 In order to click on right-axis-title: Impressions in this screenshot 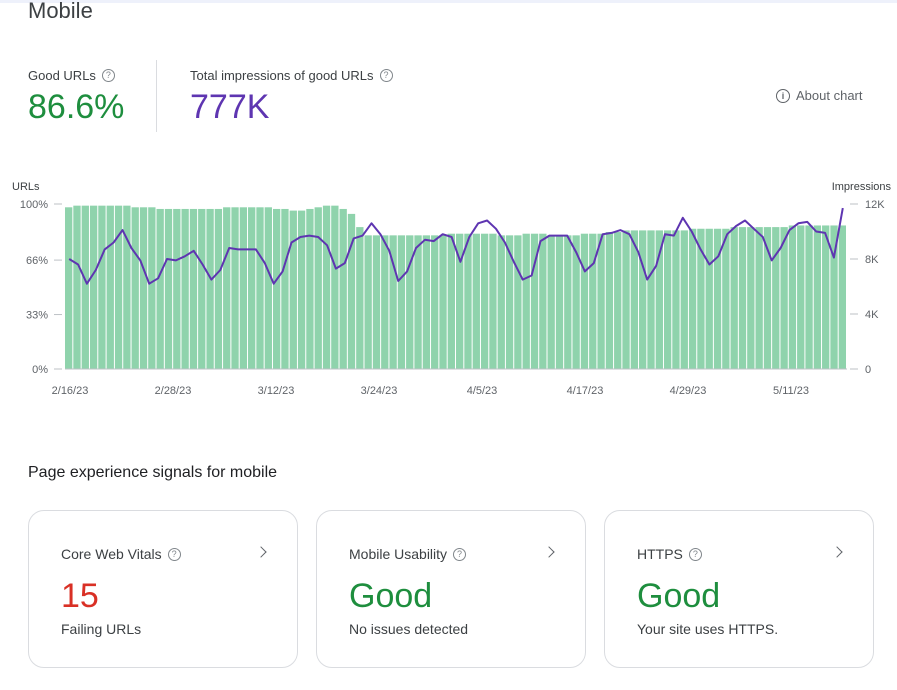, I will do `click(862, 187)`.